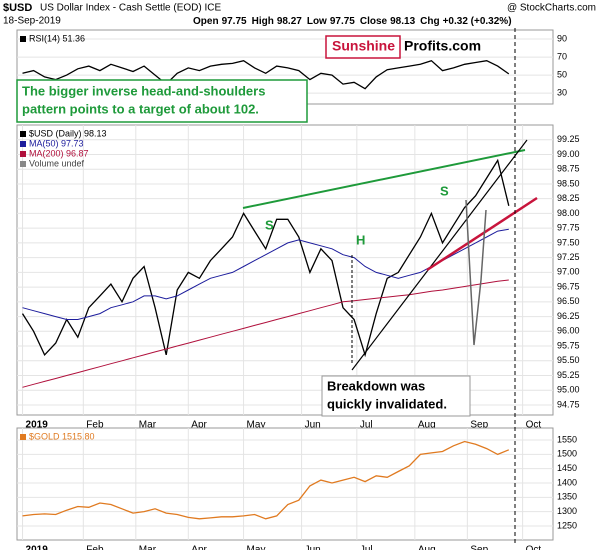  Describe the element at coordinates (551, 8) in the screenshot. I see `source: @ StockCharts.com` at that location.